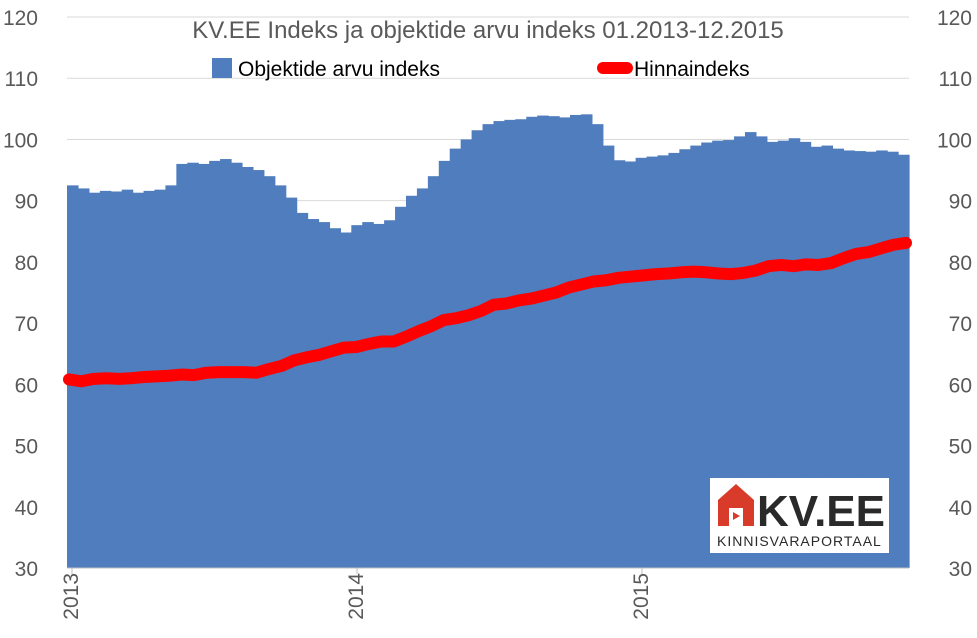 The height and width of the screenshot is (638, 977). What do you see at coordinates (26, 263) in the screenshot?
I see `y-tick-label-left: 80` at bounding box center [26, 263].